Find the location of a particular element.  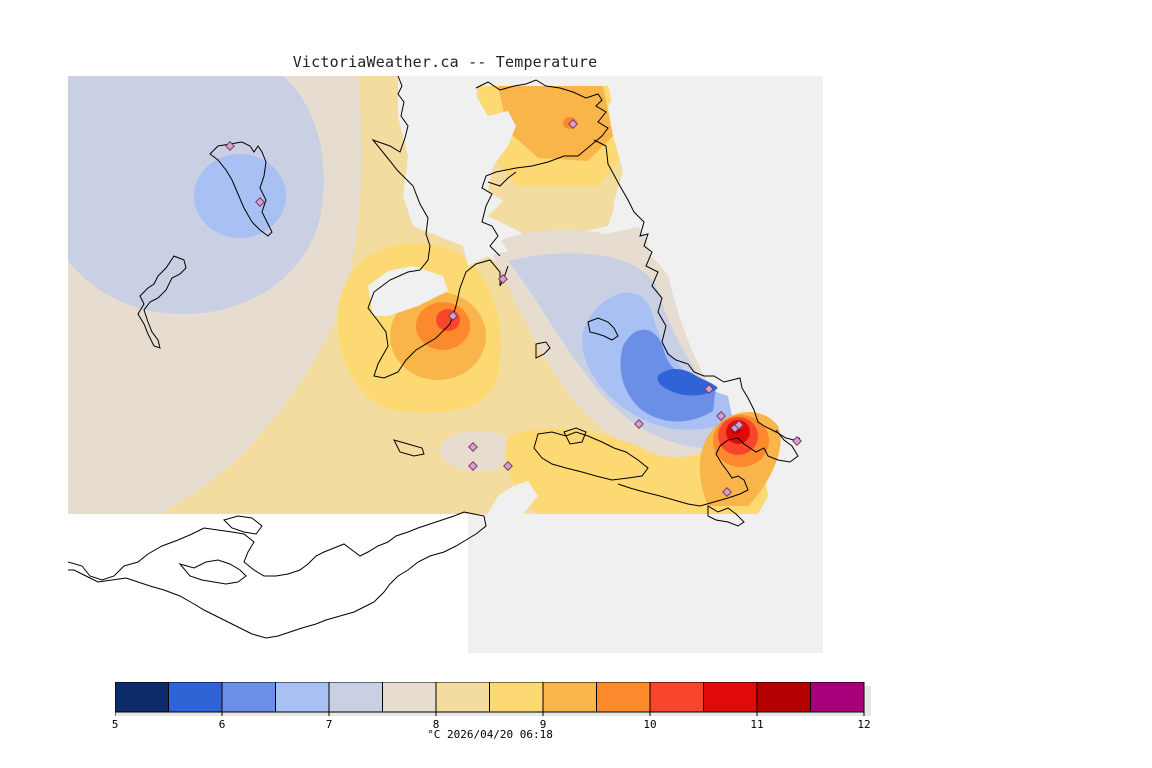

field-6-0-east is located at coordinates (687, 382).